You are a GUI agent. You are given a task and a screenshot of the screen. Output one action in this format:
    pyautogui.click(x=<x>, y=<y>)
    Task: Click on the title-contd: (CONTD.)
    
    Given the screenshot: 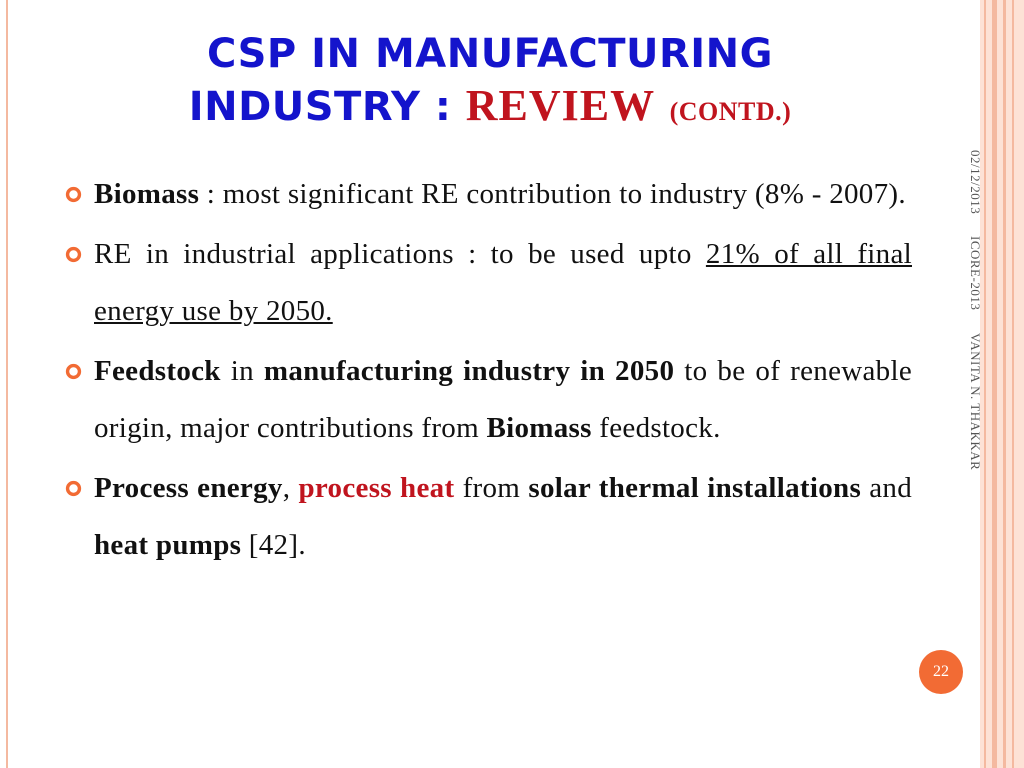 What is the action you would take?
    pyautogui.click(x=730, y=111)
    